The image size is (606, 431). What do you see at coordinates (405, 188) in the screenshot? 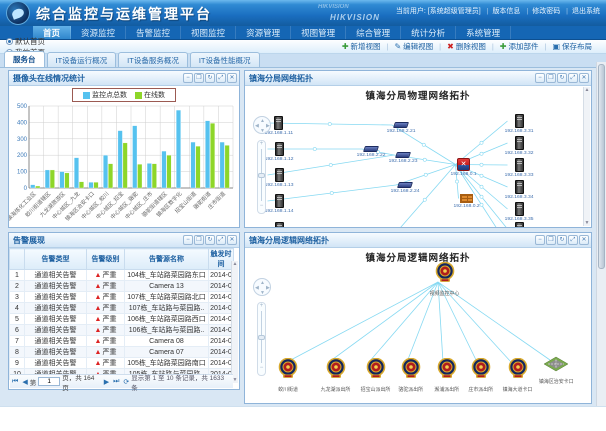
I see `topo-node-switch: 192.168.2.24` at bounding box center [405, 188].